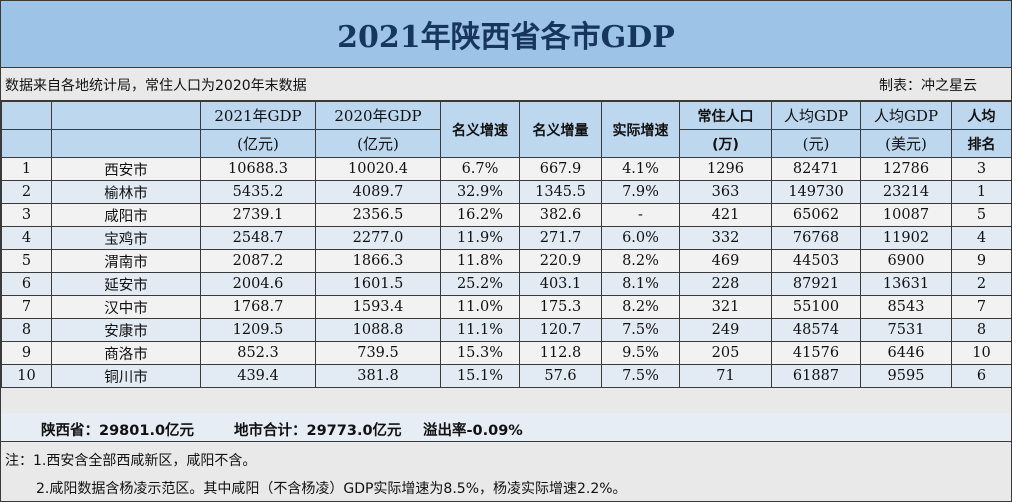 This screenshot has height=502, width=1012. What do you see at coordinates (378, 143) in the screenshot?
I see `header-cell: (亿元)` at bounding box center [378, 143].